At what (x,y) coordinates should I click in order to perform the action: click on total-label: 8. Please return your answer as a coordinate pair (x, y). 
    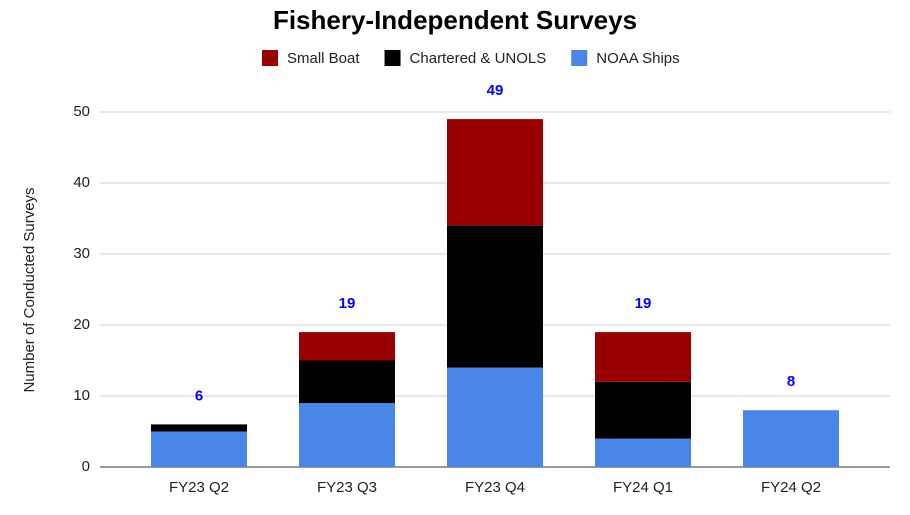
    Looking at the image, I should click on (791, 381).